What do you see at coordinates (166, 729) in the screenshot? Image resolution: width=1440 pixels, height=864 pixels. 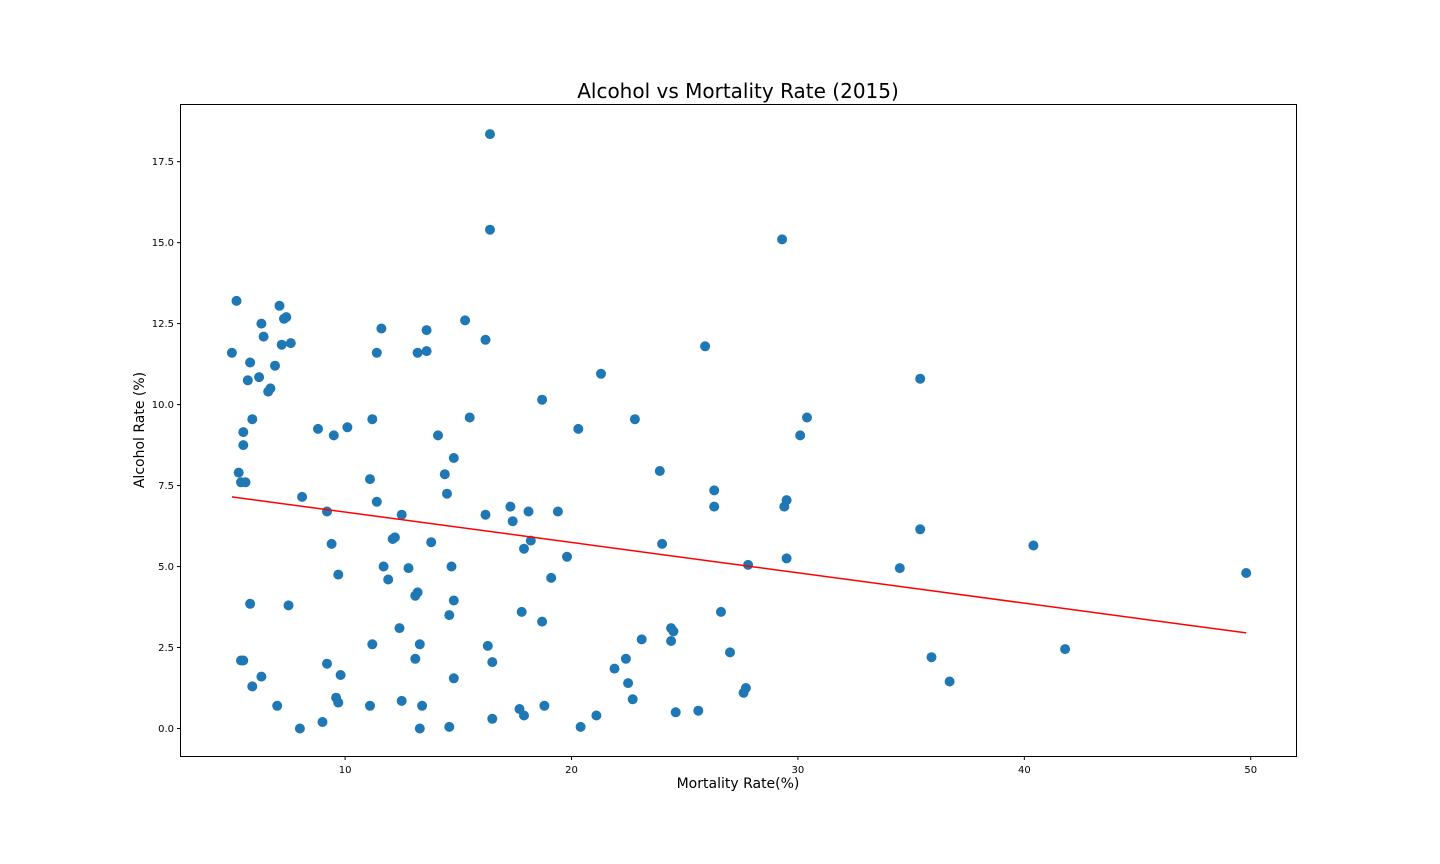 I see `y-tick-label-0: 0.0` at bounding box center [166, 729].